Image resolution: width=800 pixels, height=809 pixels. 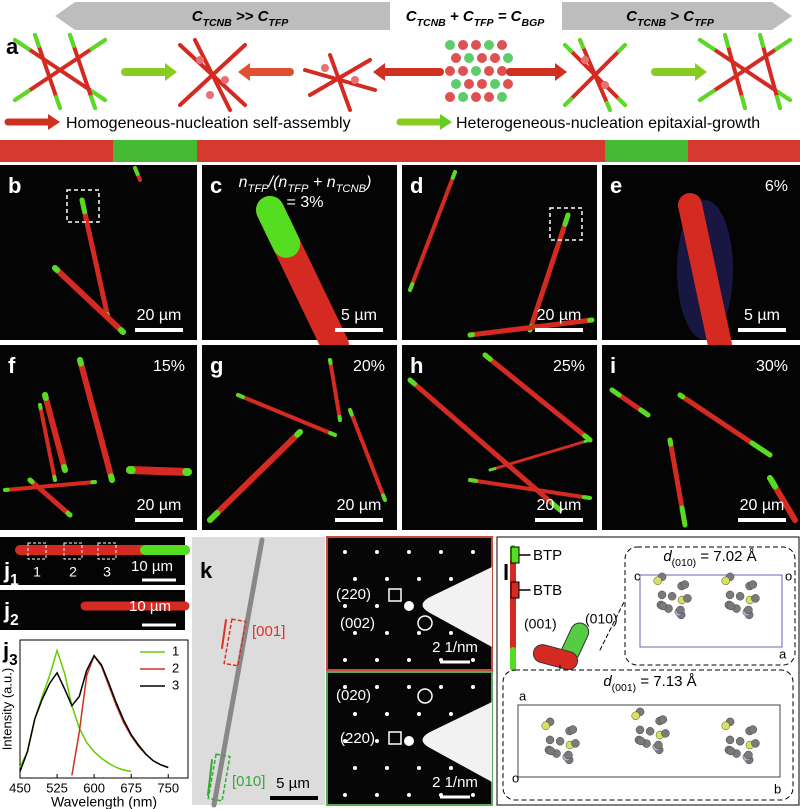 What do you see at coordinates (369, 366) in the screenshot?
I see `percent-label: 20%` at bounding box center [369, 366].